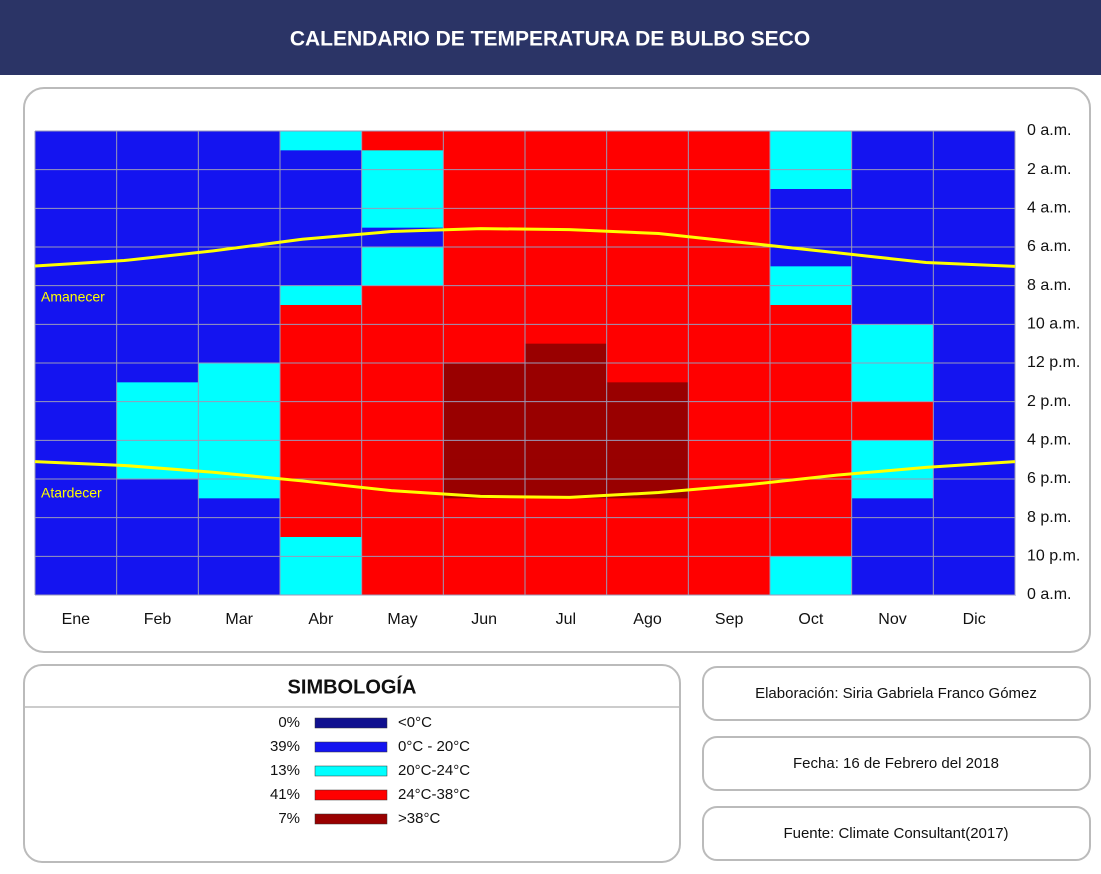  What do you see at coordinates (550, 37) in the screenshot?
I see `header` at bounding box center [550, 37].